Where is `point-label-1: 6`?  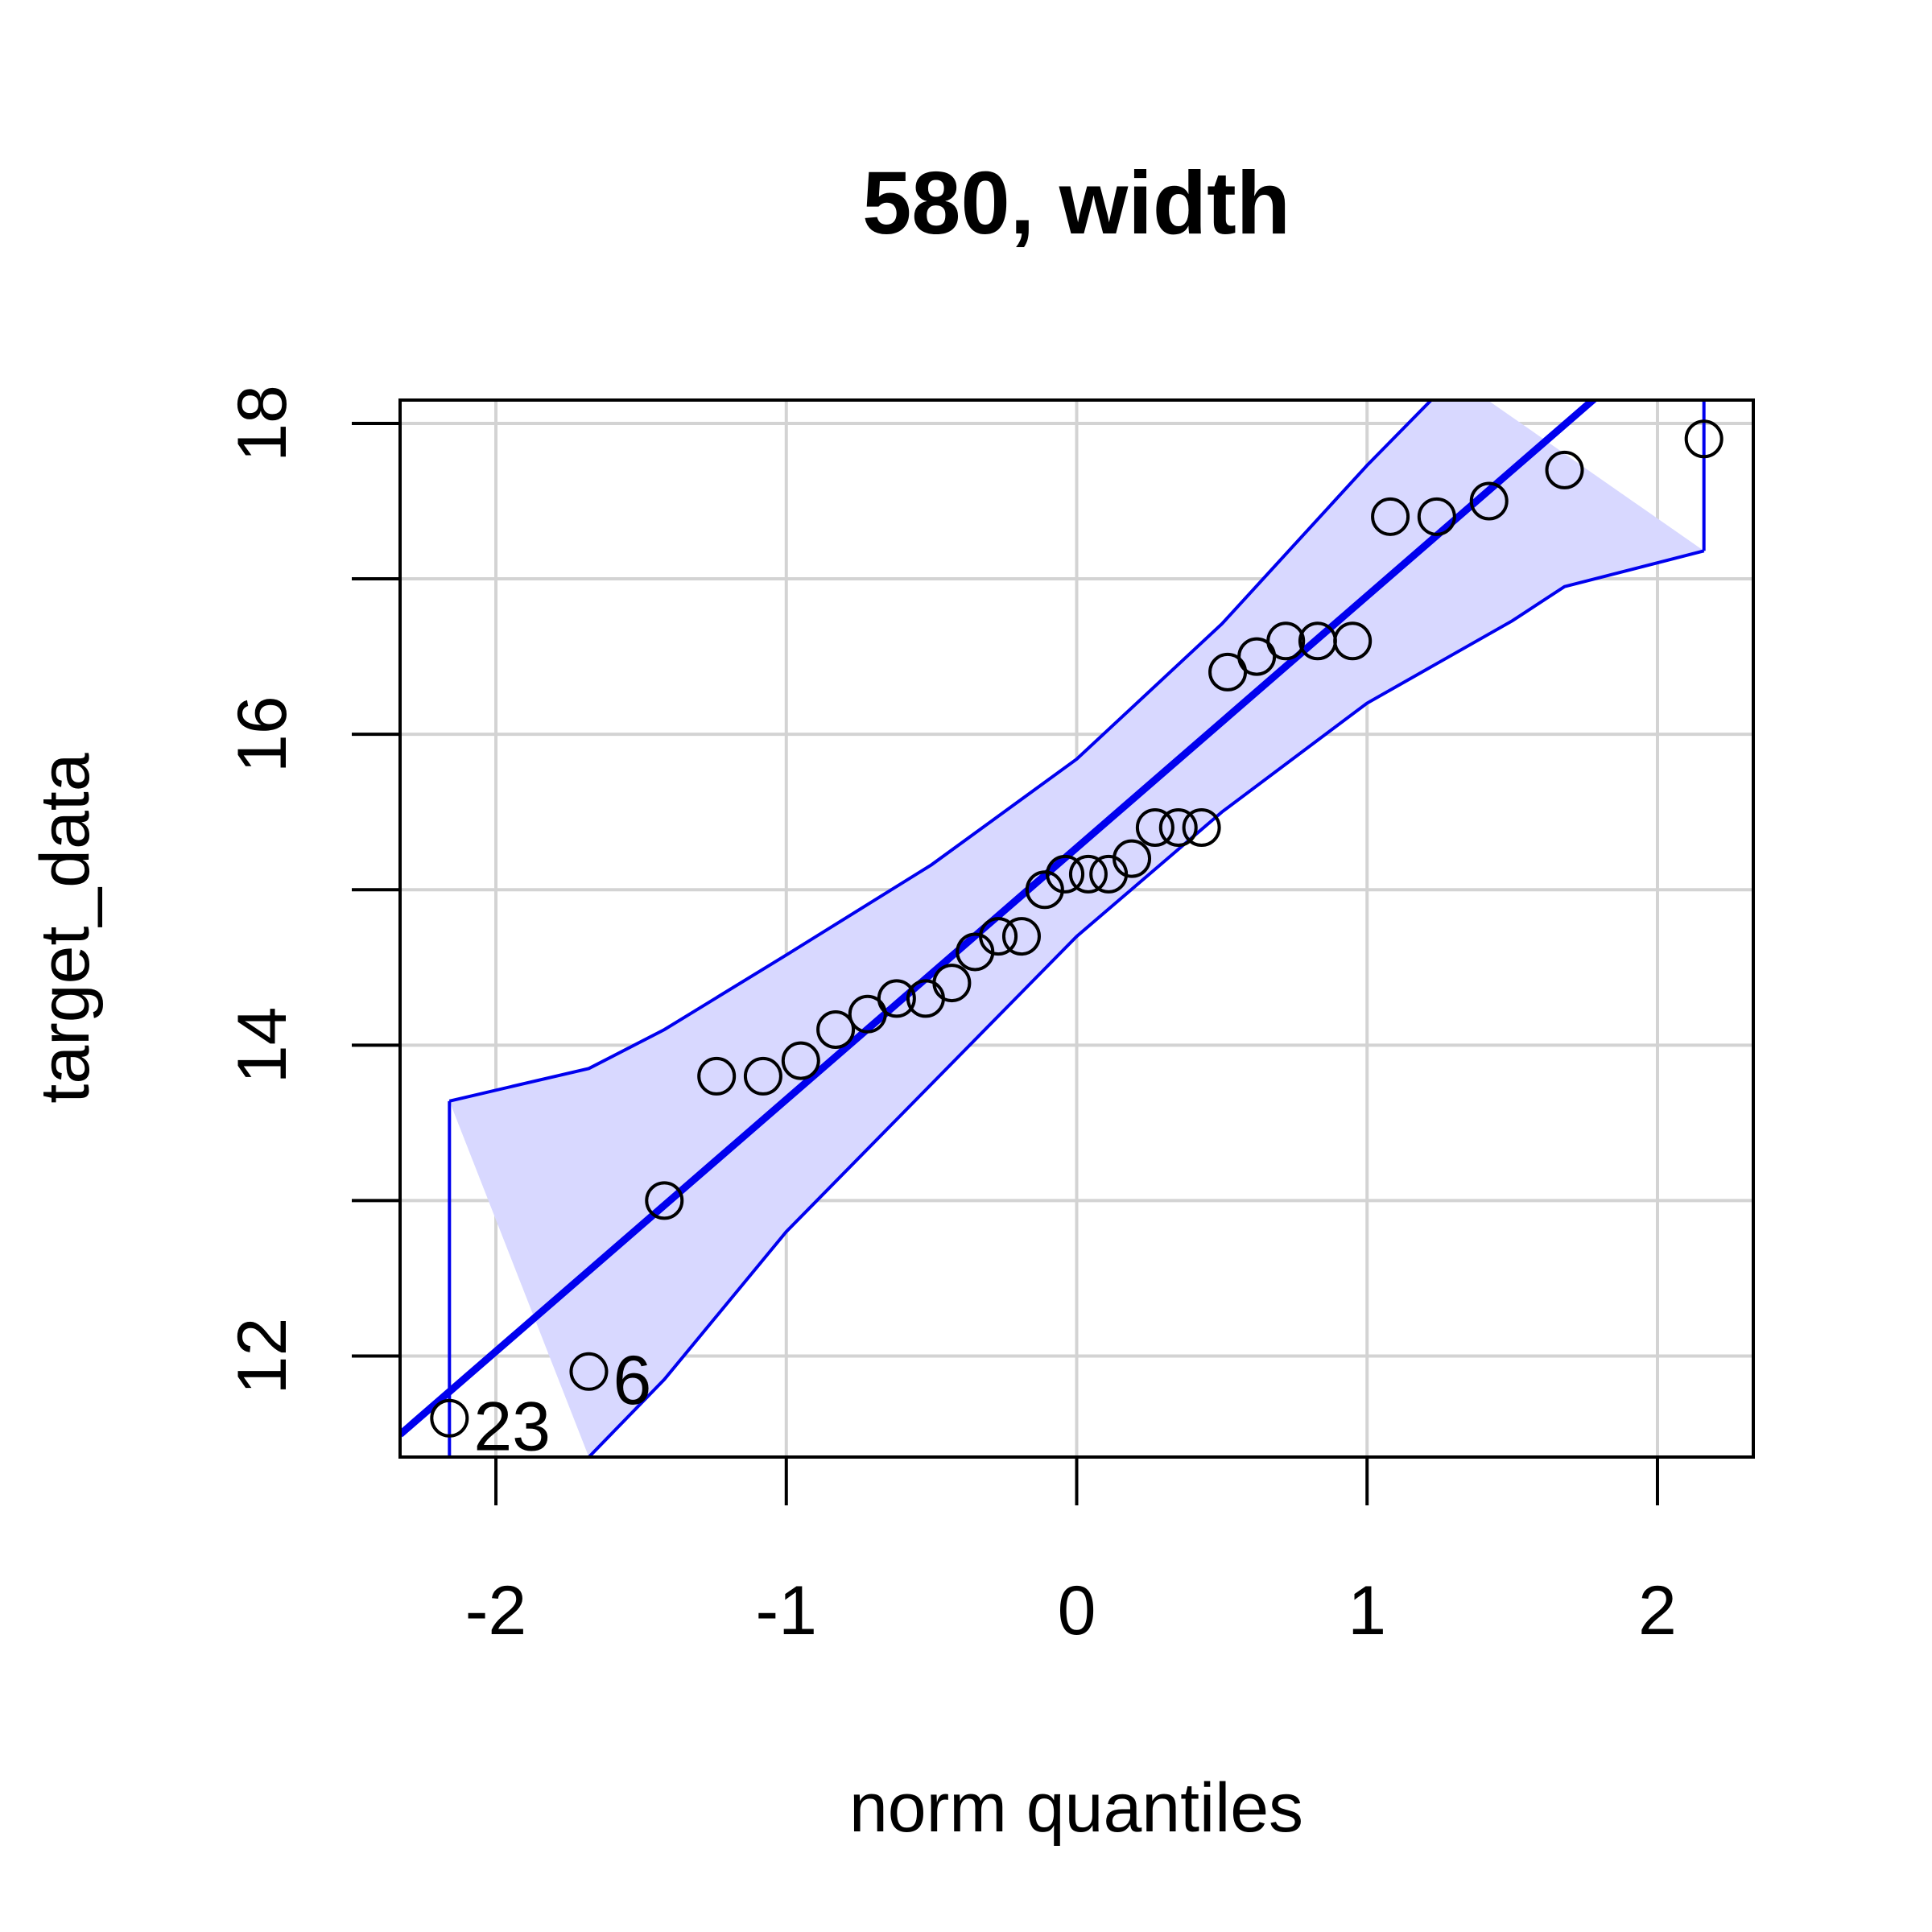
point-label-1: 6 is located at coordinates (632, 1380).